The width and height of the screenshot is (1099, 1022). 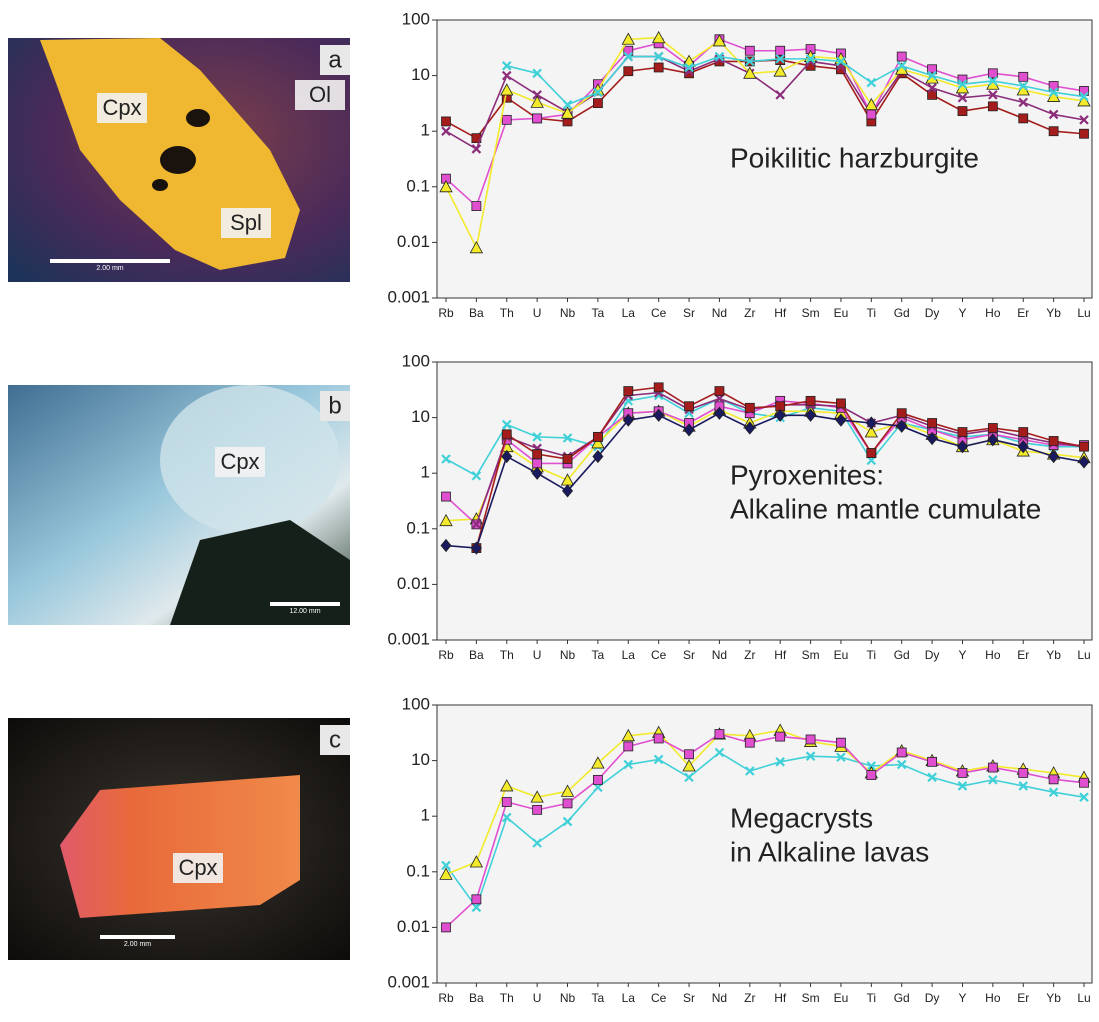 I want to click on y-tick-label: 10, so click(x=420, y=74).